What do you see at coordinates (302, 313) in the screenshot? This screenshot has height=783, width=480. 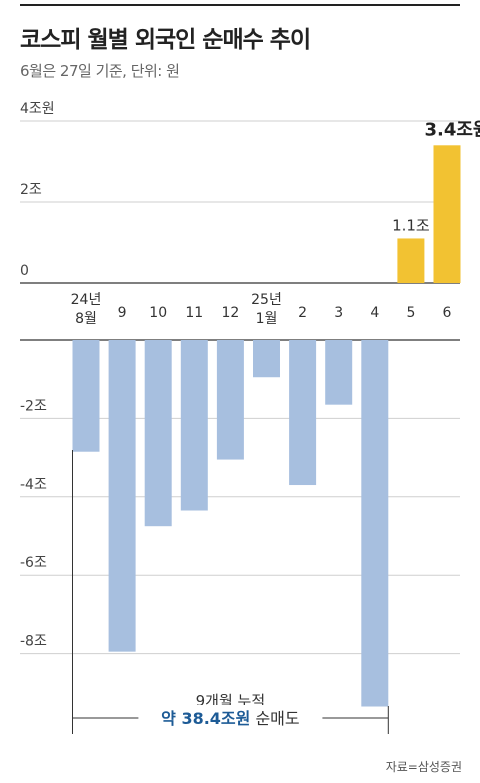 I see `x-tick-label: 2` at bounding box center [302, 313].